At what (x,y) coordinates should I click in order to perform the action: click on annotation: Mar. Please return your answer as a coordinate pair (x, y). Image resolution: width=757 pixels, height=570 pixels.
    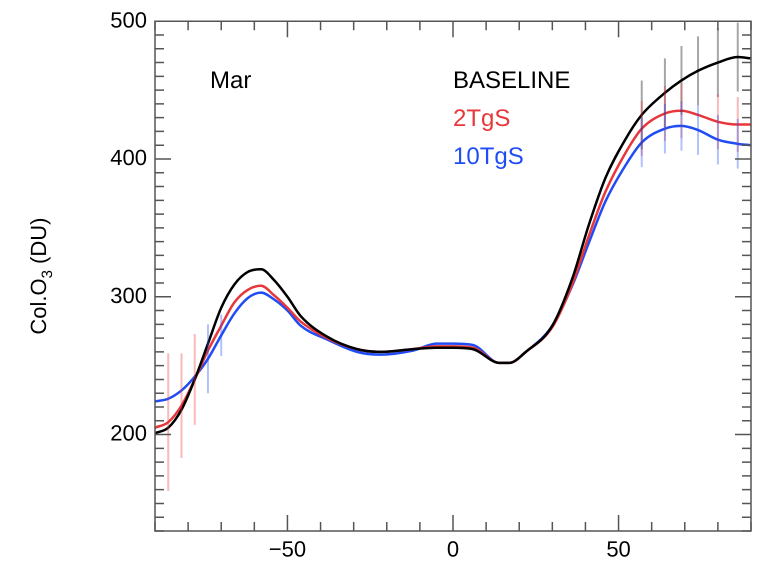
    Looking at the image, I should click on (231, 80).